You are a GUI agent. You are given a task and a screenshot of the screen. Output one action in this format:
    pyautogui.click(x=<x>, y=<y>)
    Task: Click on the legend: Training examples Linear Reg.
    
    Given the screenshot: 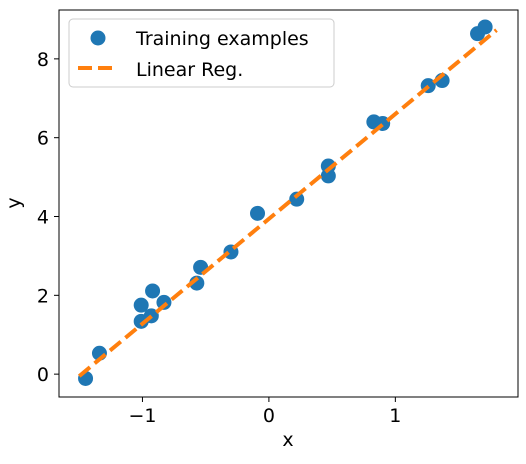 What is the action you would take?
    pyautogui.click(x=201, y=53)
    